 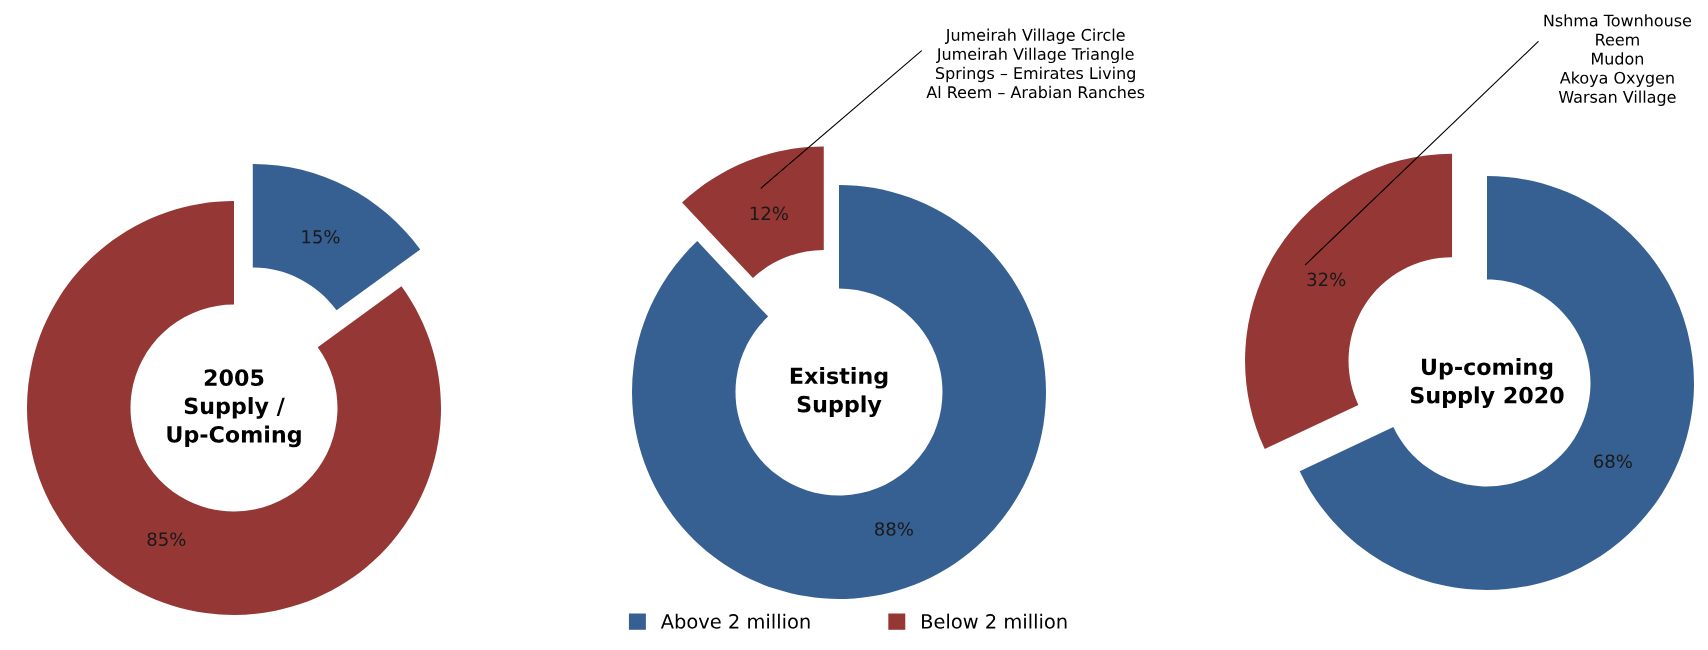 What do you see at coordinates (769, 213) in the screenshot?
I see `data-label: 12%` at bounding box center [769, 213].